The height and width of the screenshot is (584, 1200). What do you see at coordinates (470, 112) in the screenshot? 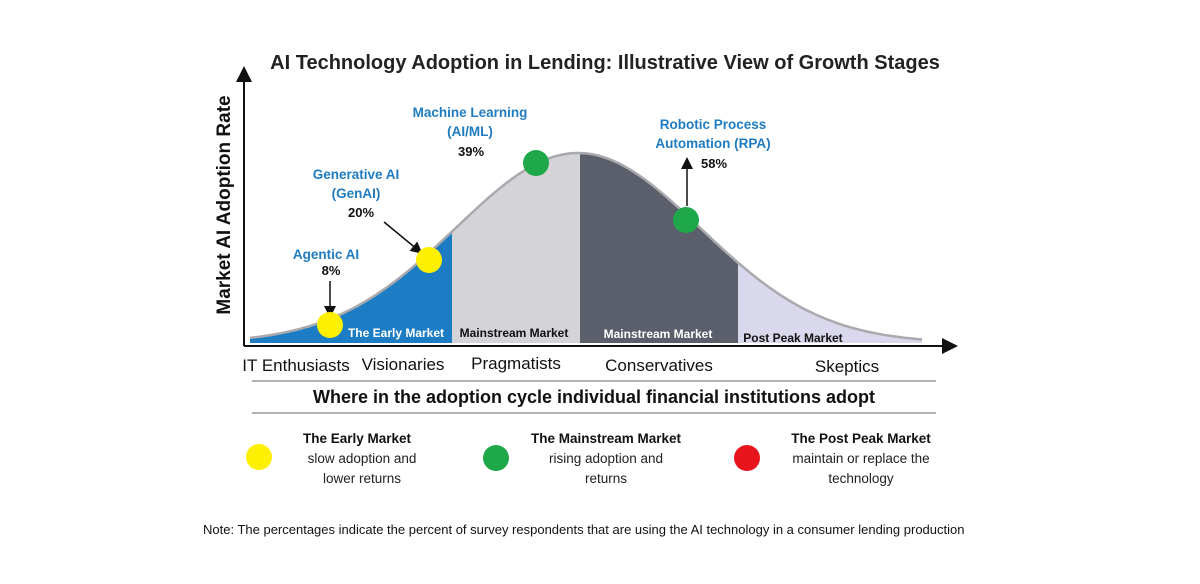
I see `ml-label-line1: Machine Learning` at bounding box center [470, 112].